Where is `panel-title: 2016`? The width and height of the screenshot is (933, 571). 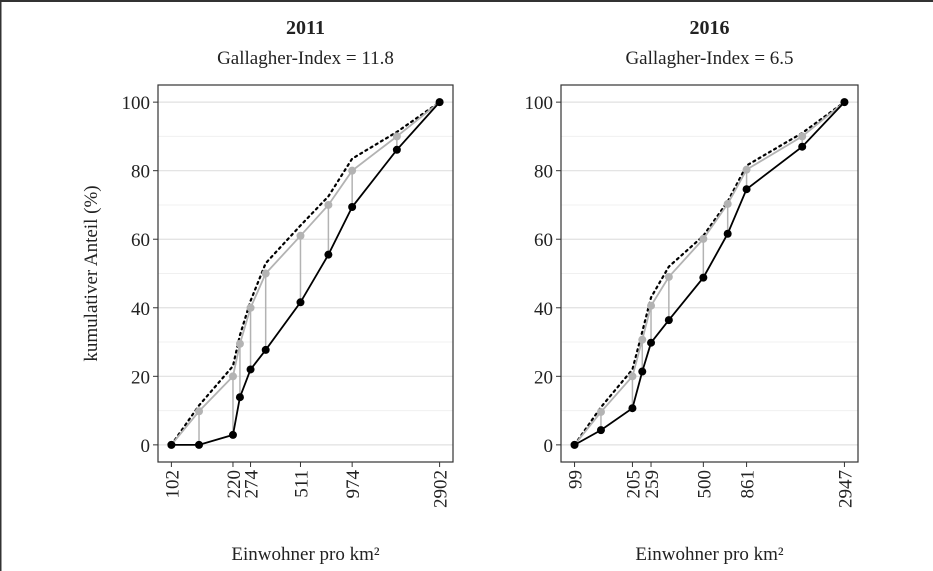
panel-title: 2016 is located at coordinates (710, 28).